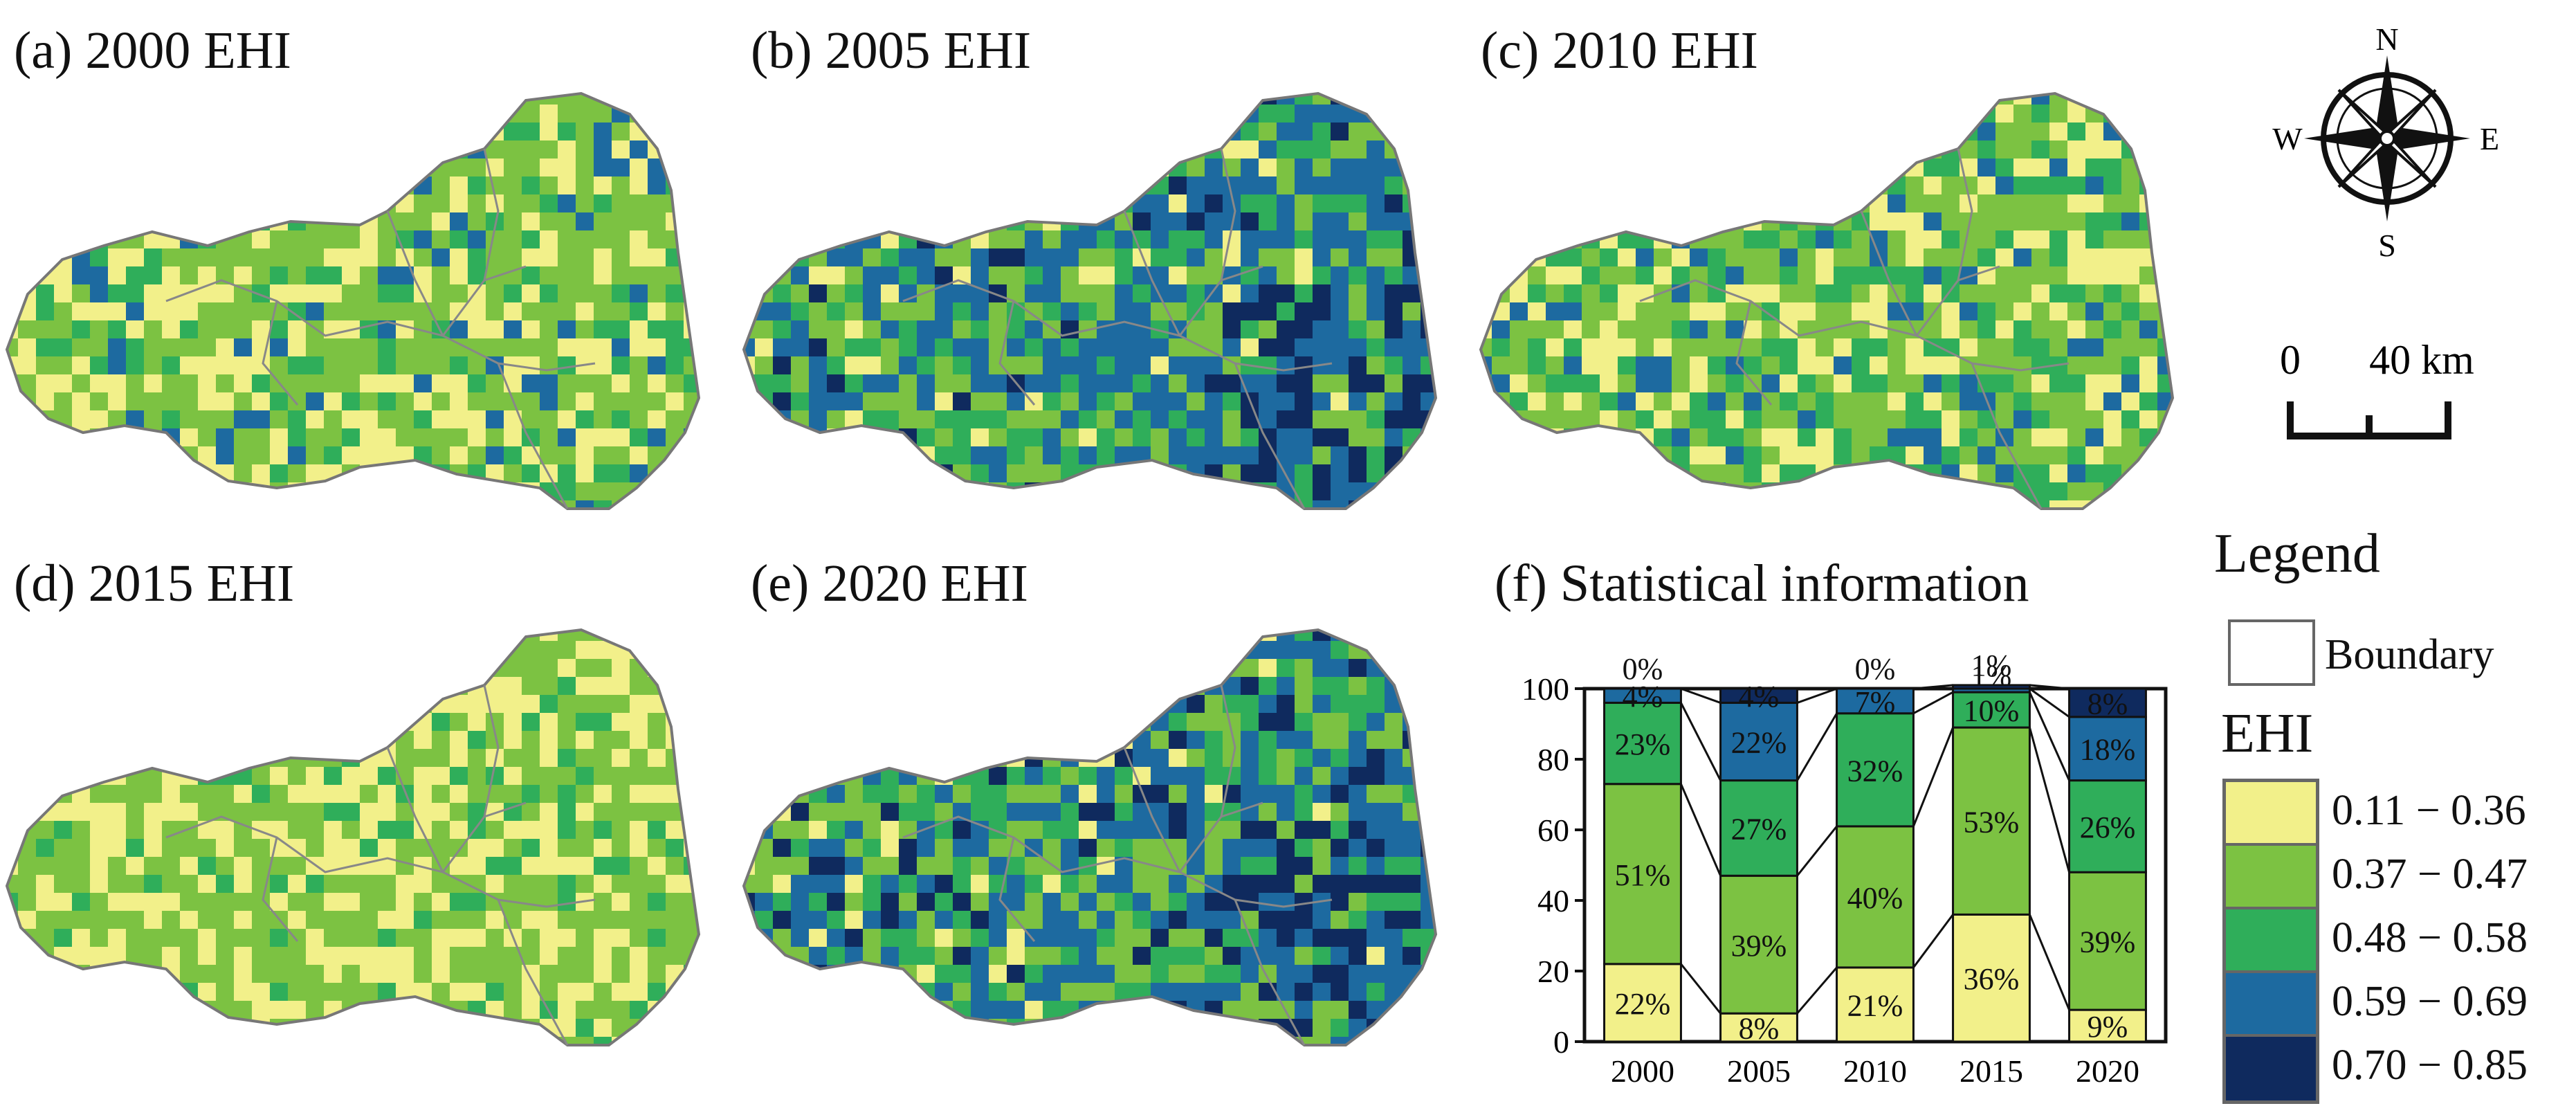  I want to click on x-tick-label-0: 2000, so click(1643, 1071).